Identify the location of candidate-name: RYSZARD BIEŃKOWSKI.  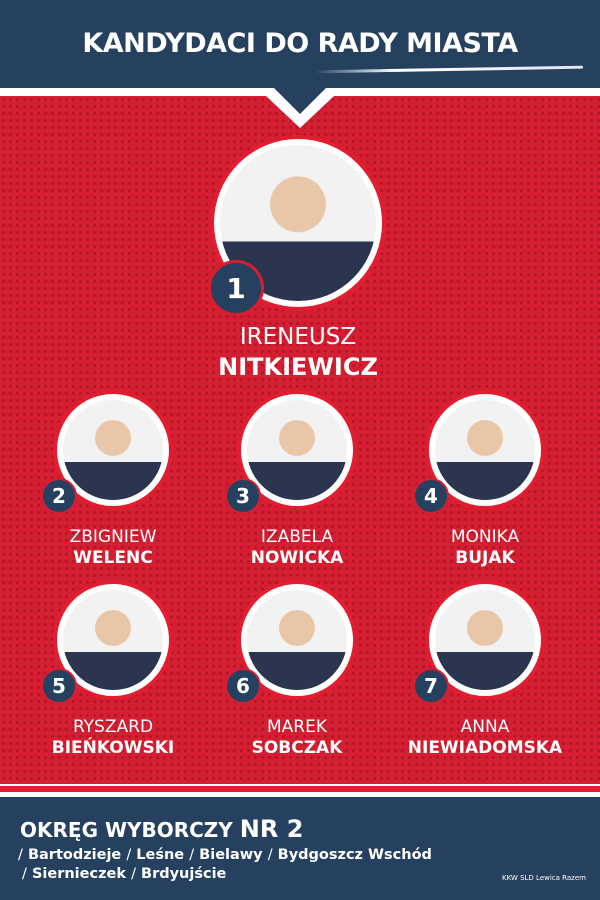
(113, 737).